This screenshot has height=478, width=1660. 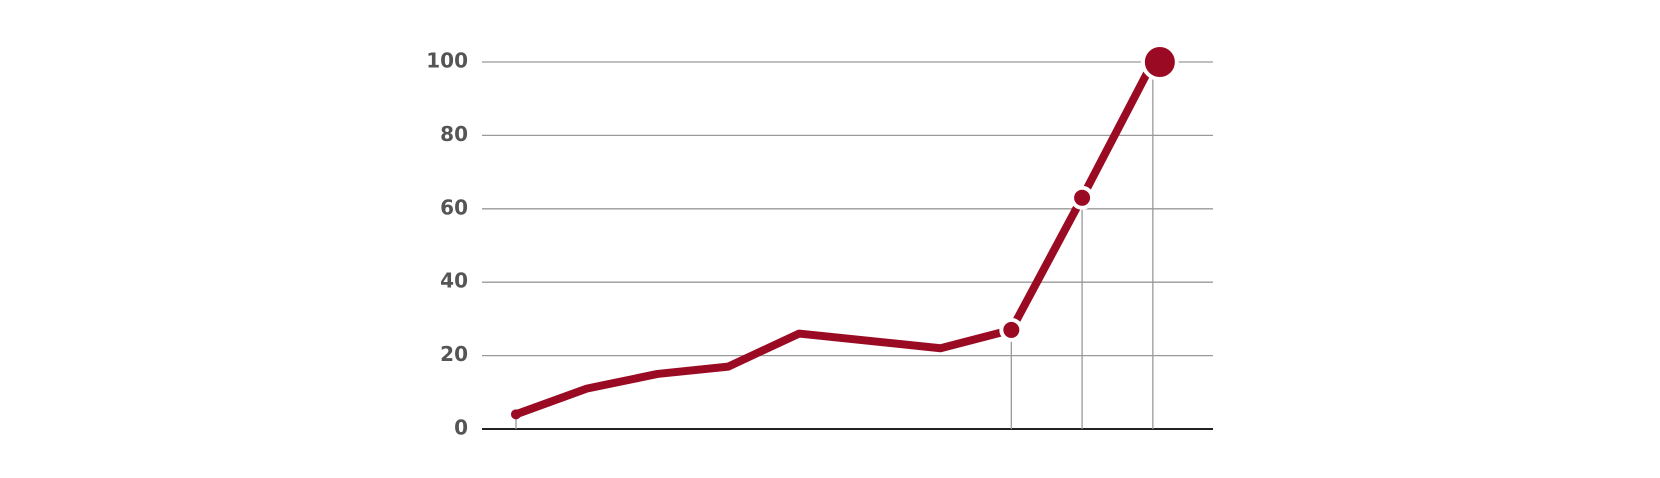 I want to click on y-tick-label: 60, so click(x=454, y=207).